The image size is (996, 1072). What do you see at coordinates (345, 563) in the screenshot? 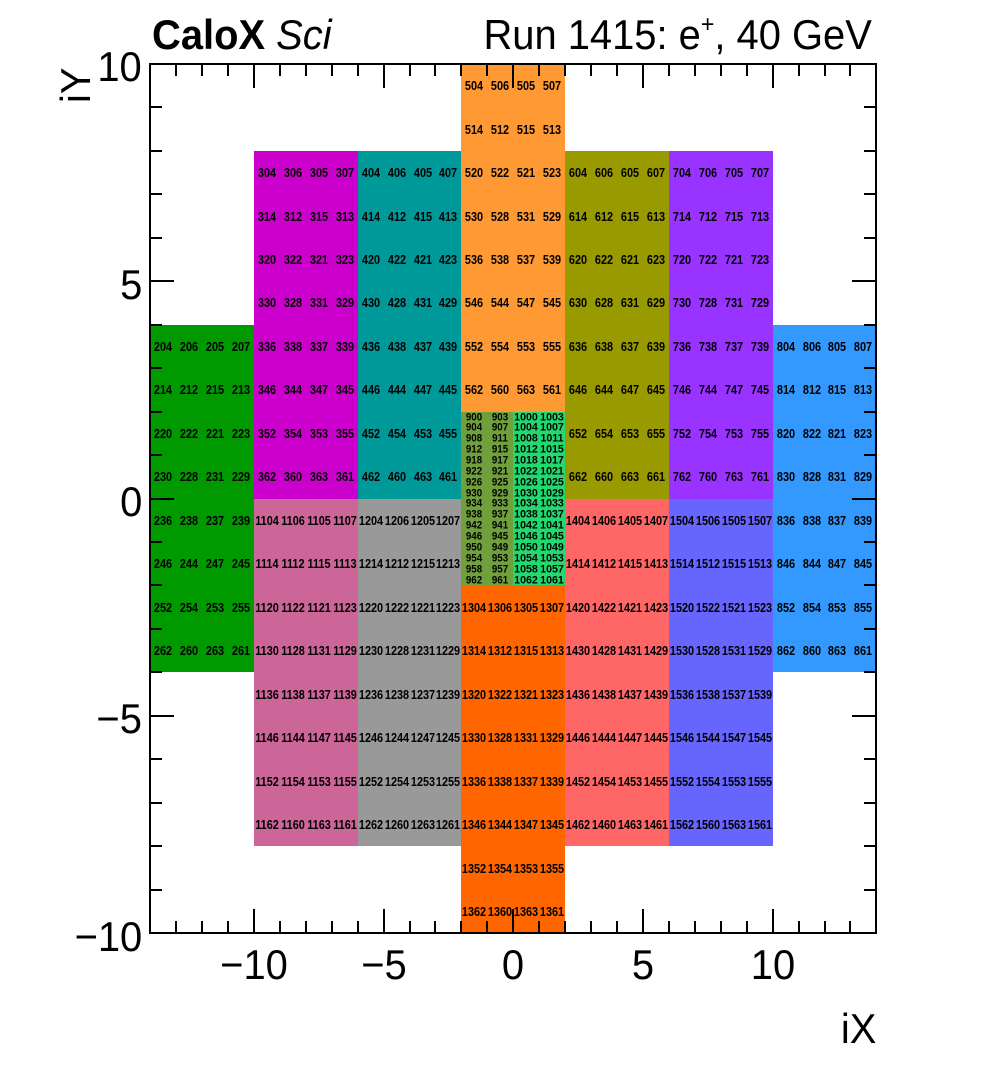
I see `channel-1113: 1113` at bounding box center [345, 563].